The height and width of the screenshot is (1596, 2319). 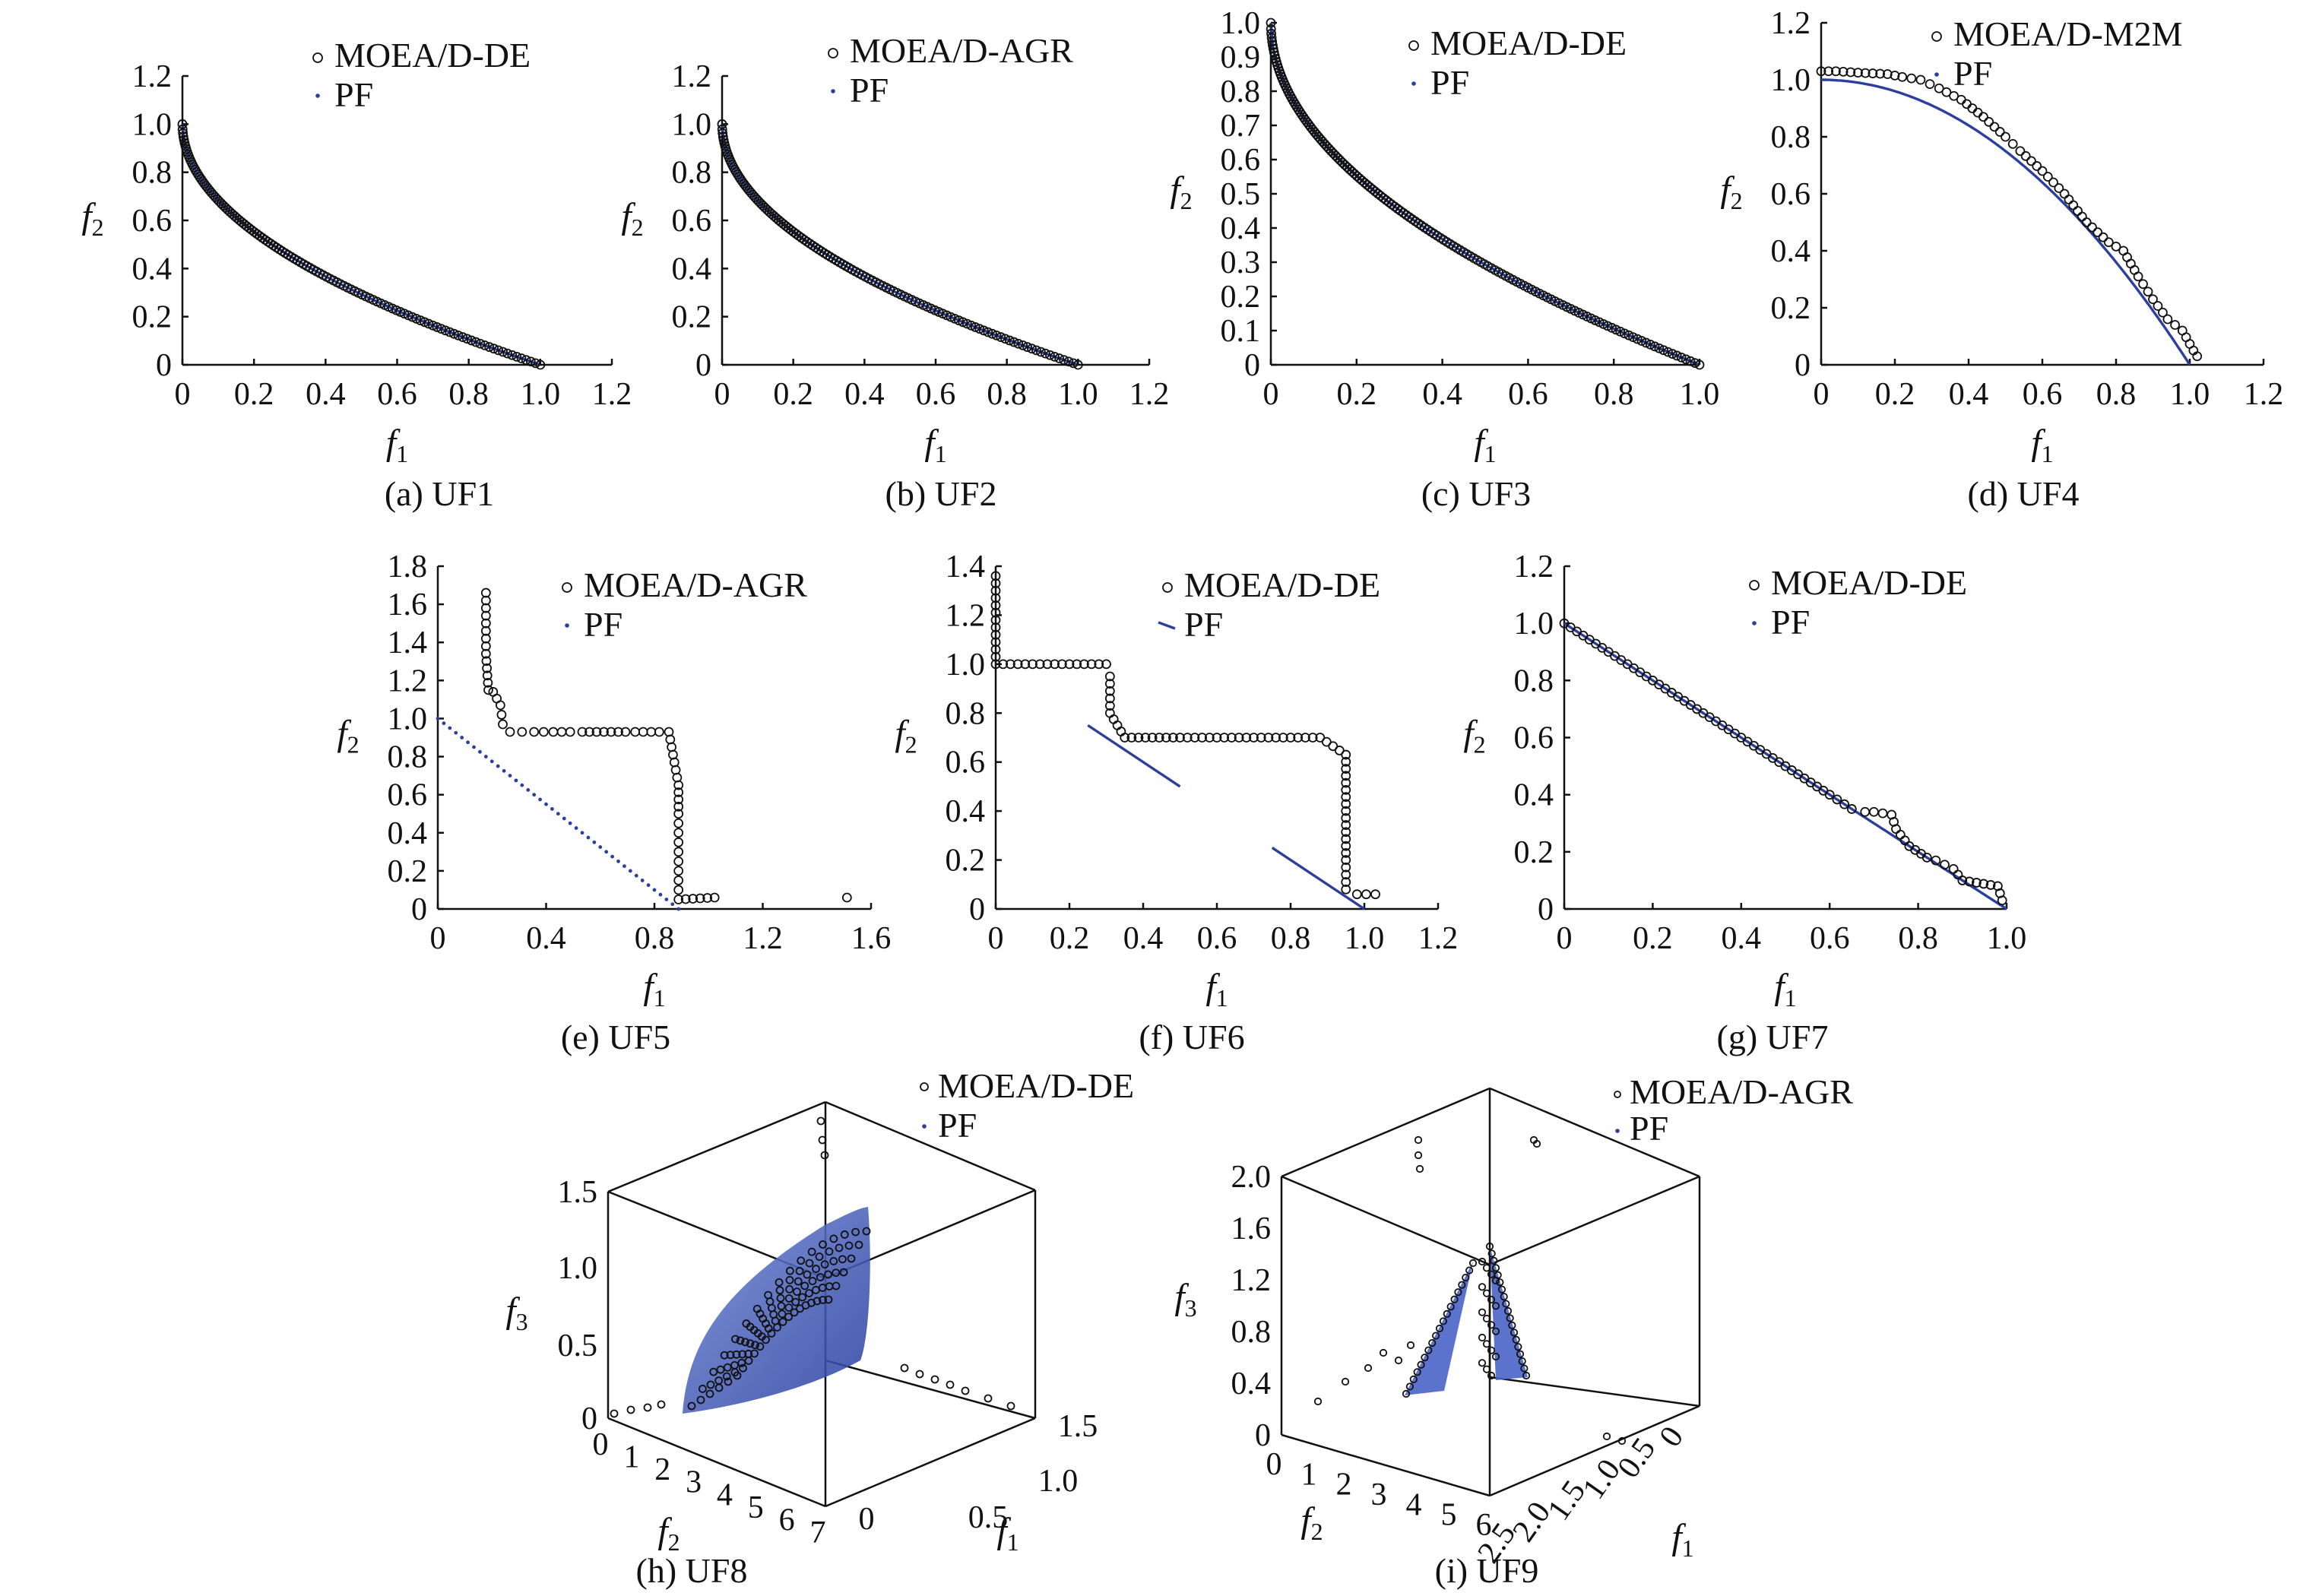 I want to click on f2-tick-label: 4, so click(x=725, y=1494).